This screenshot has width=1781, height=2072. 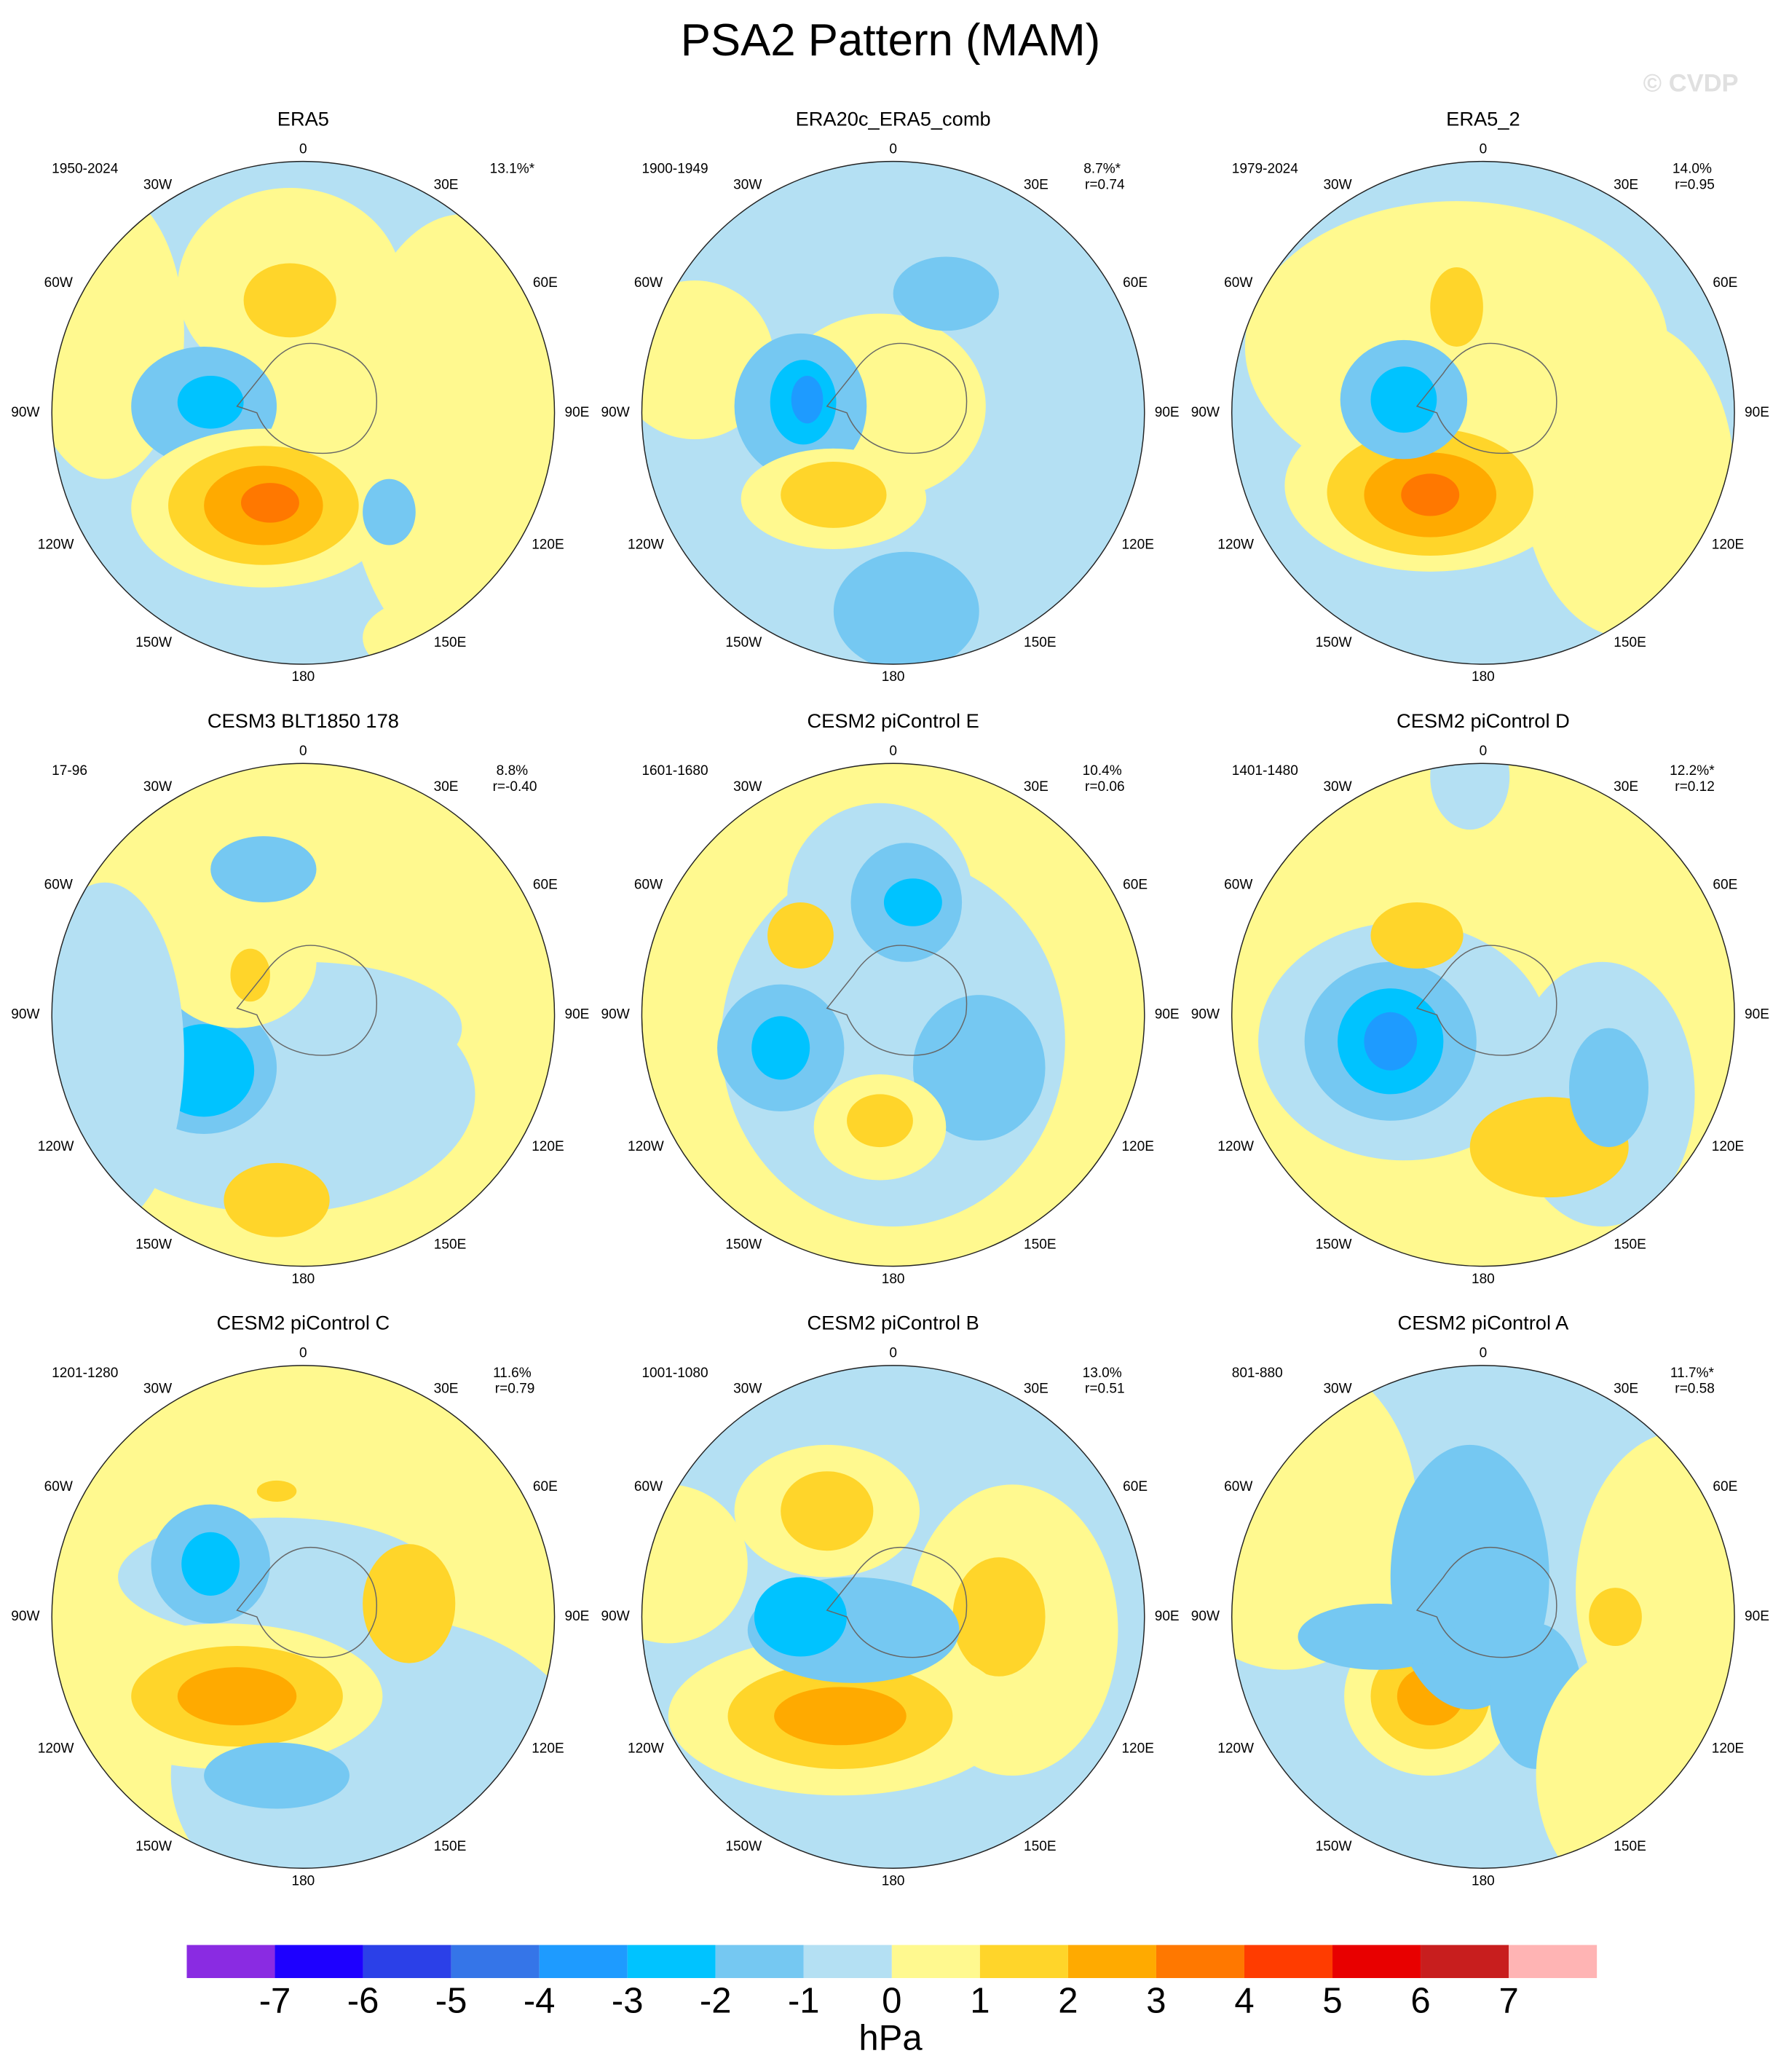 I want to click on panel-years: 1201-1280, so click(x=85, y=1373).